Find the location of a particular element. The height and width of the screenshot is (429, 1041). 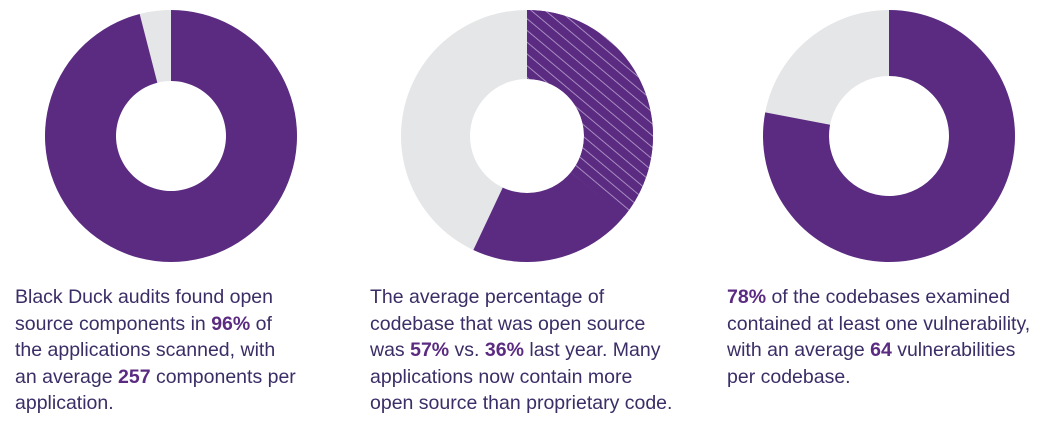

caption-line: was 57% vs. 36% last year. Many is located at coordinates (521, 350).